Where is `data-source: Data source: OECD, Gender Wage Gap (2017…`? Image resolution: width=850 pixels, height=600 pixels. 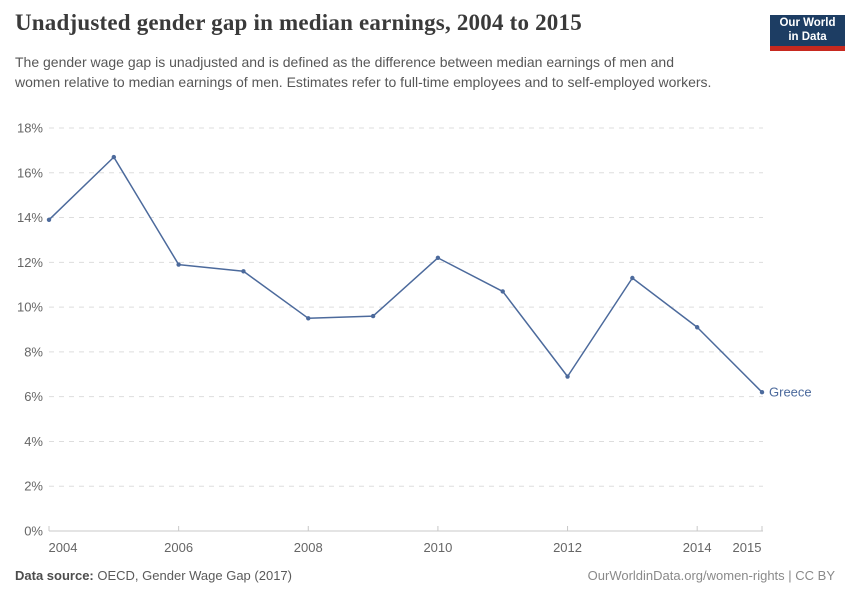 data-source: Data source: OECD, Gender Wage Gap (2017… is located at coordinates (153, 575).